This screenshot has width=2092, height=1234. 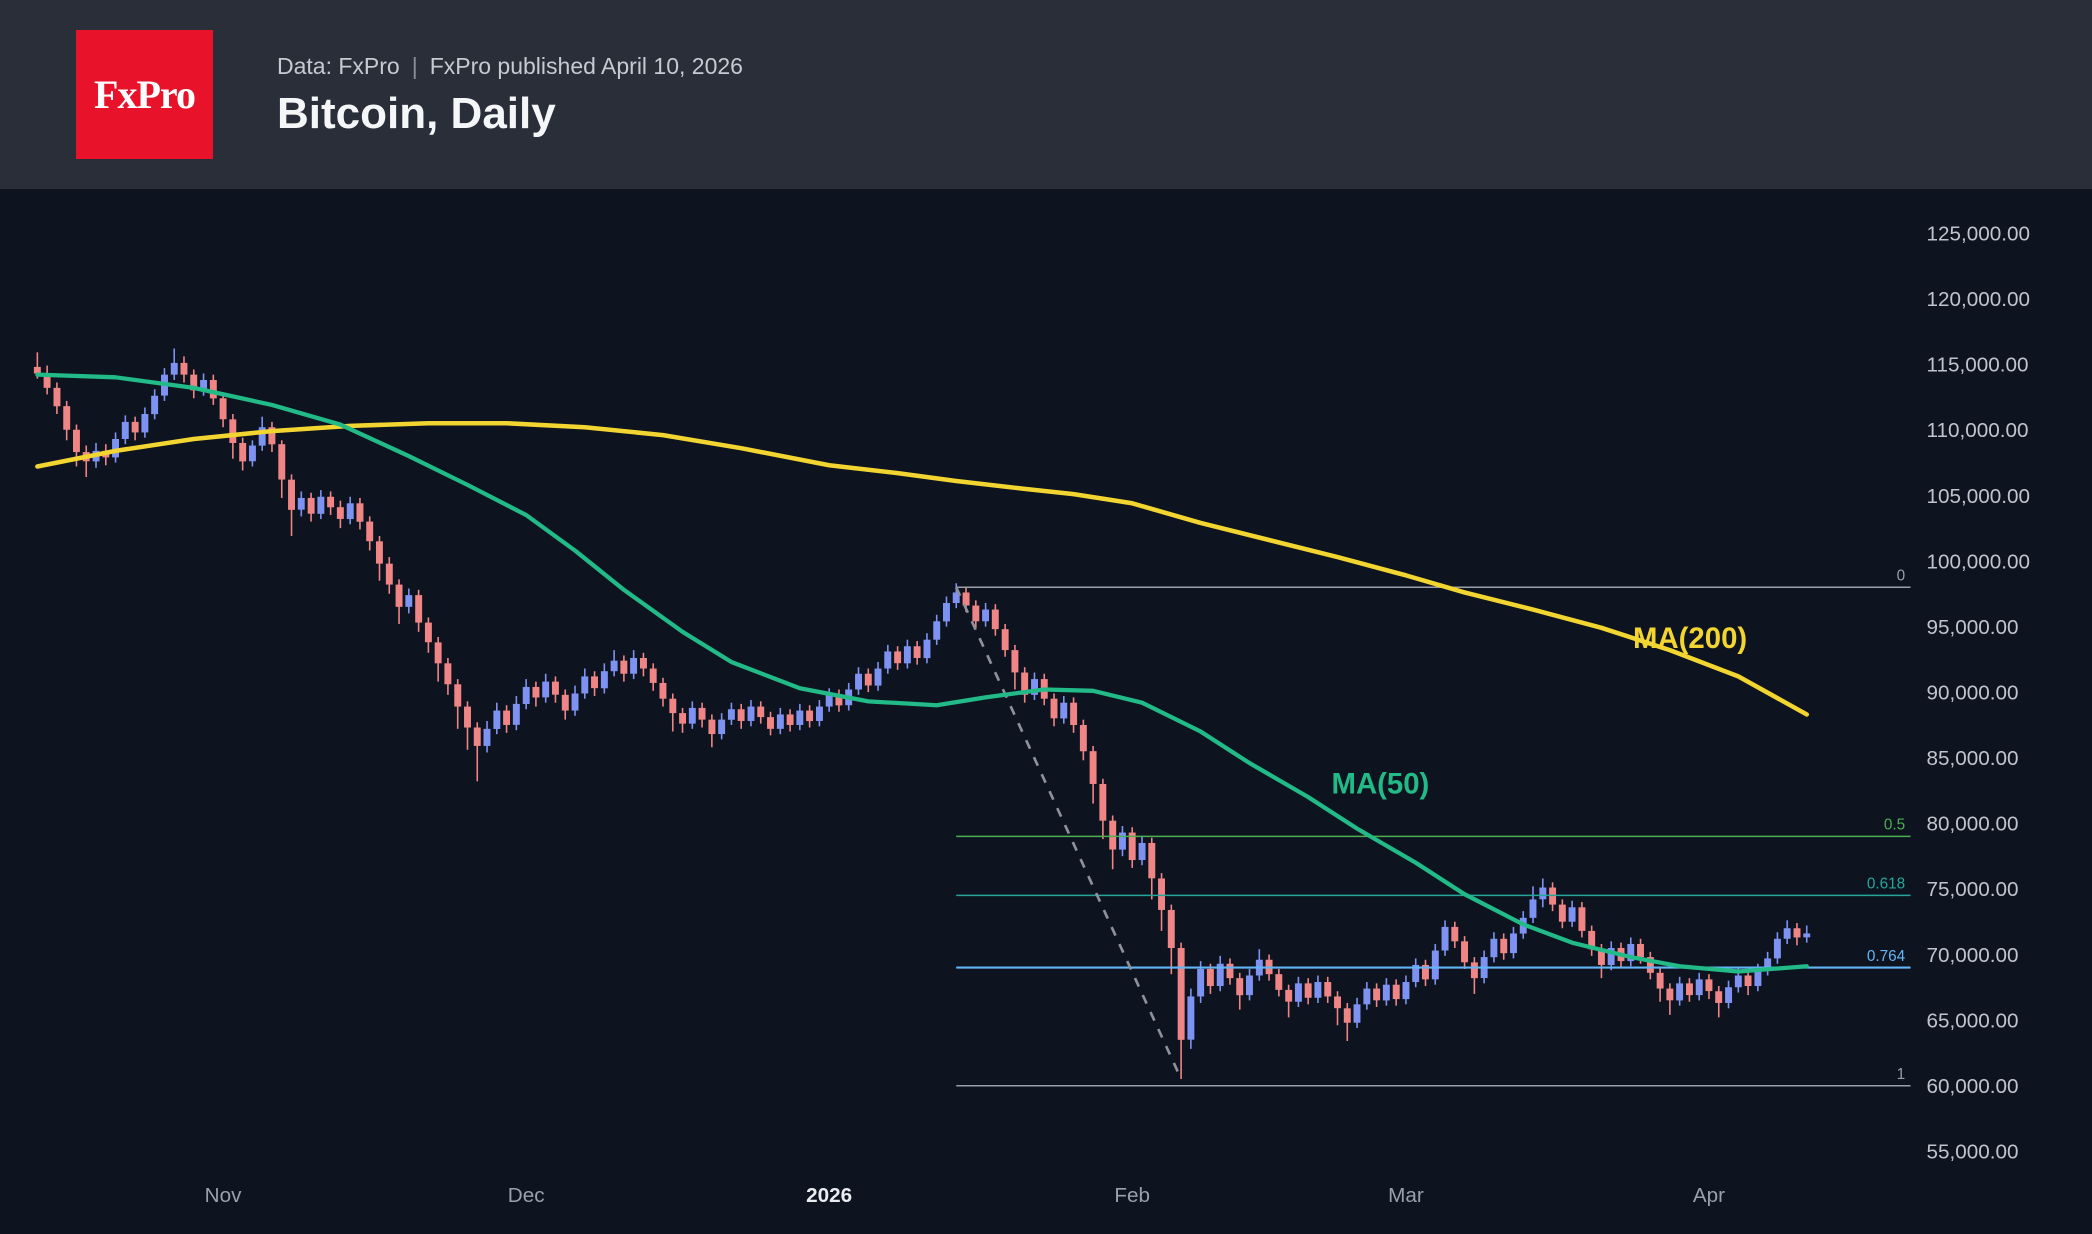 What do you see at coordinates (1973, 889) in the screenshot?
I see `y-axis-label: 75,000.00` at bounding box center [1973, 889].